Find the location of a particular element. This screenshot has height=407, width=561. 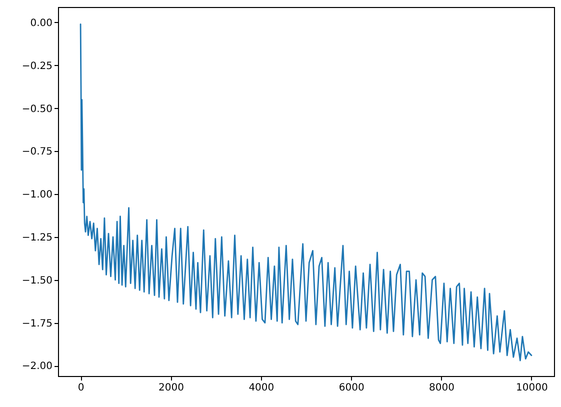

y-tick-label: −1.75 is located at coordinates (37, 324).